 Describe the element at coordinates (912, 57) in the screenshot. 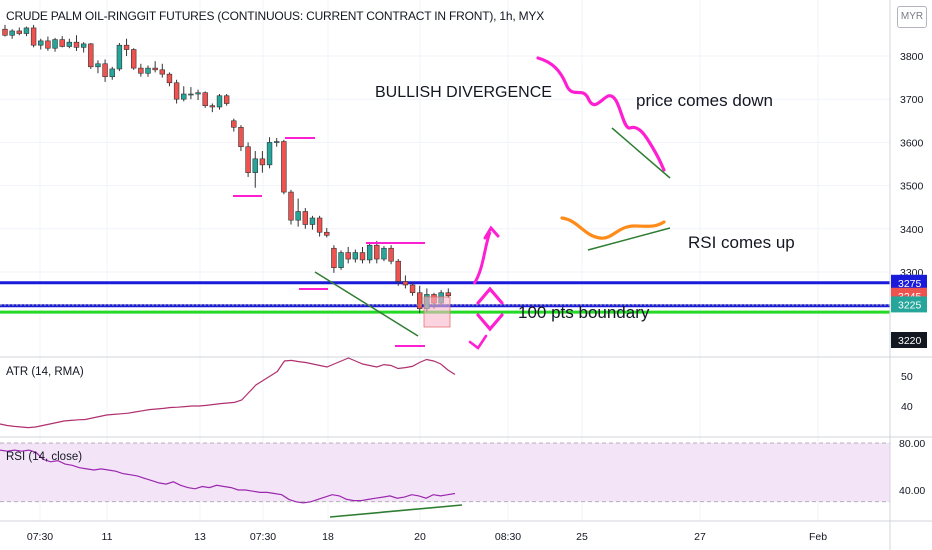

I see `price-tick-label: 3800` at that location.